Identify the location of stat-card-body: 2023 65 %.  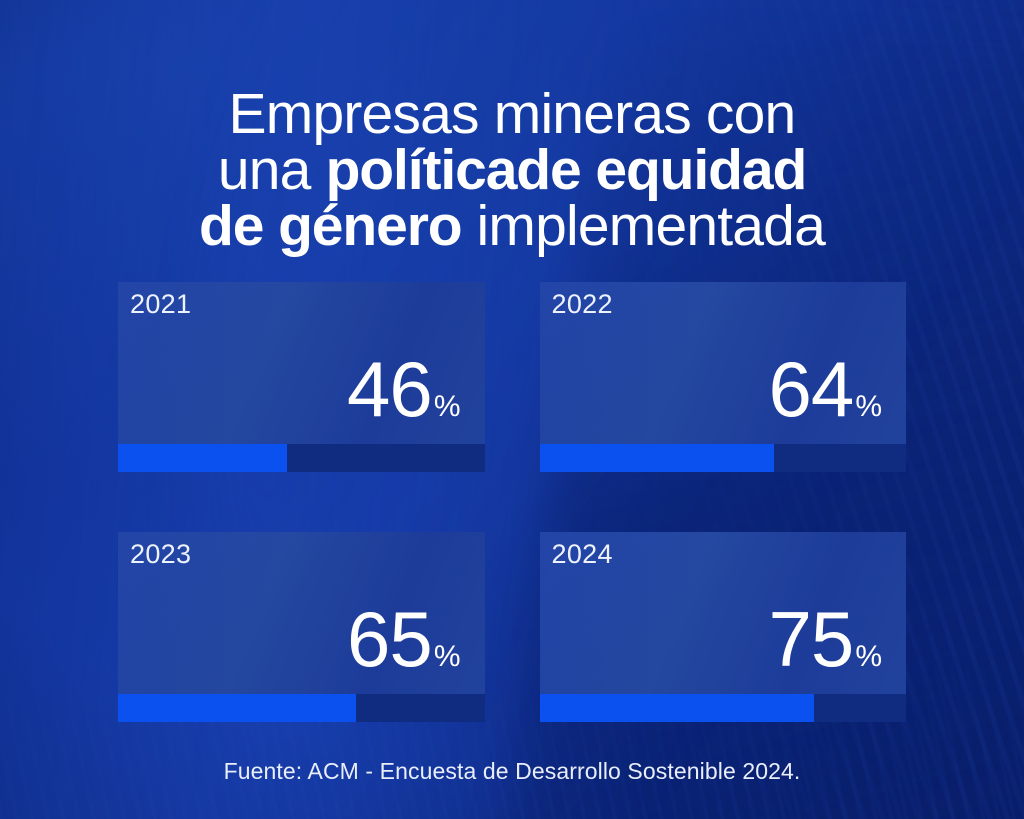
(301, 613).